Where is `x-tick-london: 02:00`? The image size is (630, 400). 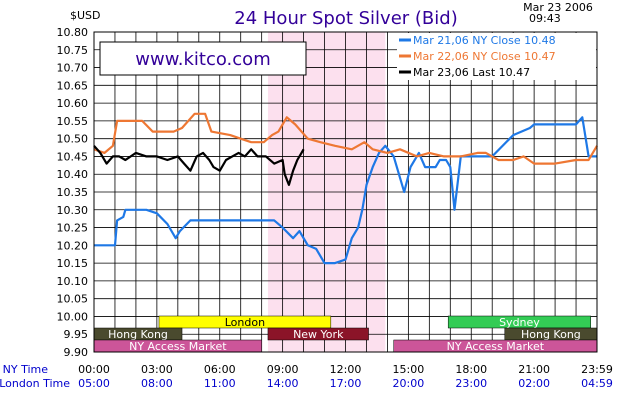
x-tick-london: 02:00 is located at coordinates (534, 383).